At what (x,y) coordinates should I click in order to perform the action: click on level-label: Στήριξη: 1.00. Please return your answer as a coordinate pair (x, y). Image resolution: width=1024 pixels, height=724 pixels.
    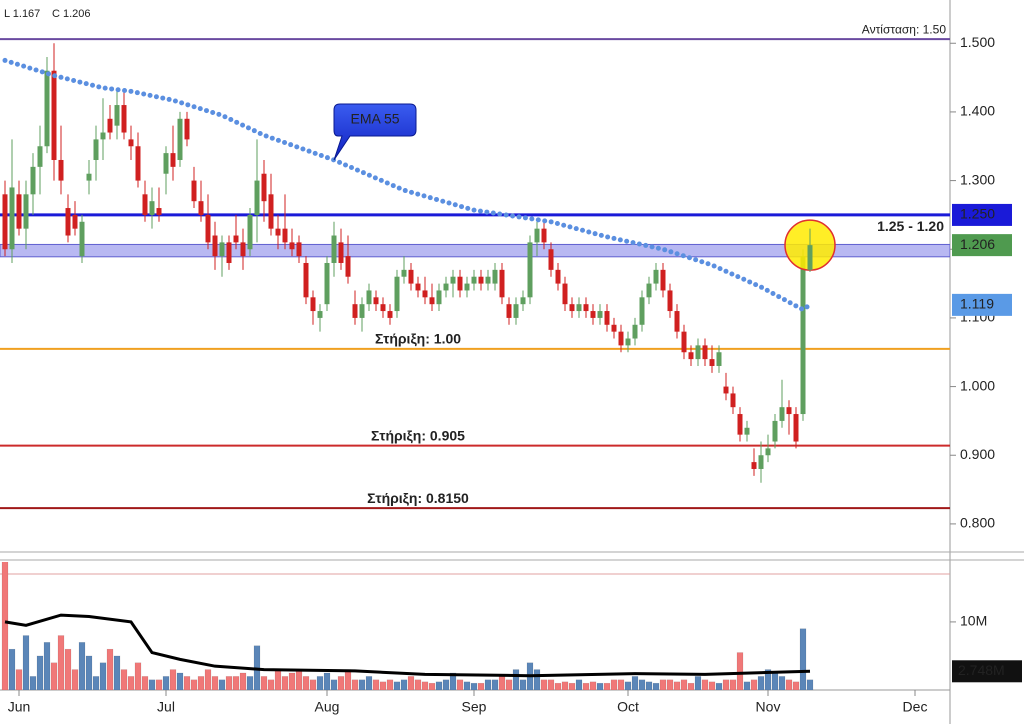
    Looking at the image, I should click on (418, 339).